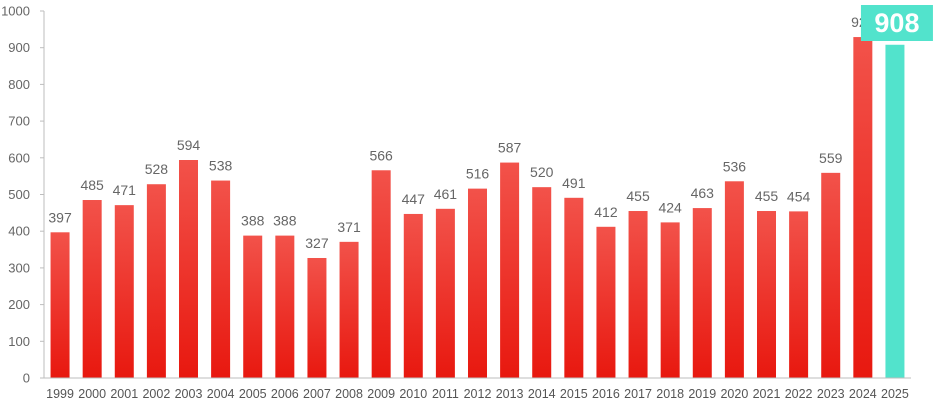 The image size is (943, 402). What do you see at coordinates (317, 243) in the screenshot?
I see `data-label: 327` at bounding box center [317, 243].